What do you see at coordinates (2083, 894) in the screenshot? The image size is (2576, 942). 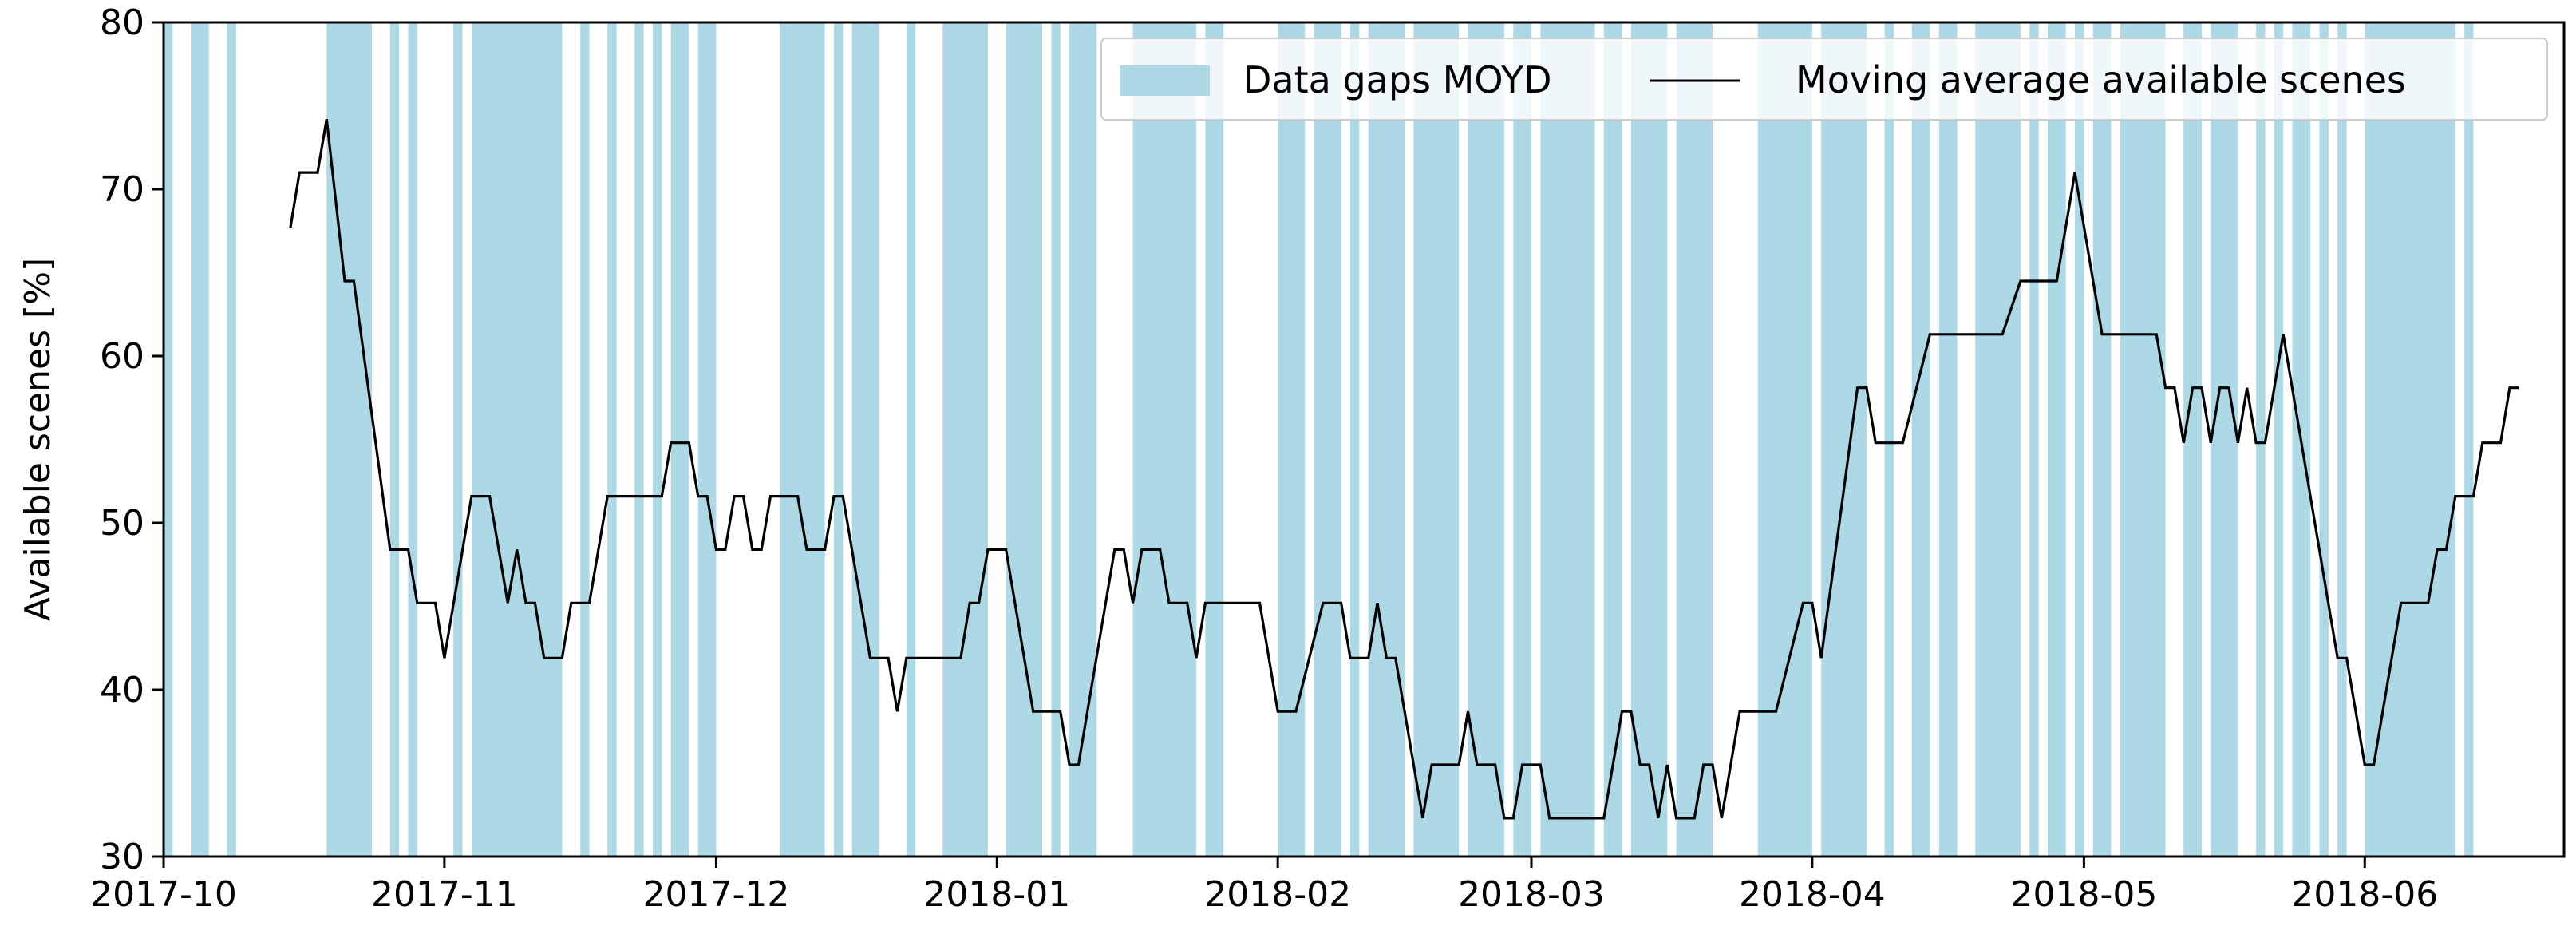 I see `x-tick-label: 2018-05` at bounding box center [2083, 894].